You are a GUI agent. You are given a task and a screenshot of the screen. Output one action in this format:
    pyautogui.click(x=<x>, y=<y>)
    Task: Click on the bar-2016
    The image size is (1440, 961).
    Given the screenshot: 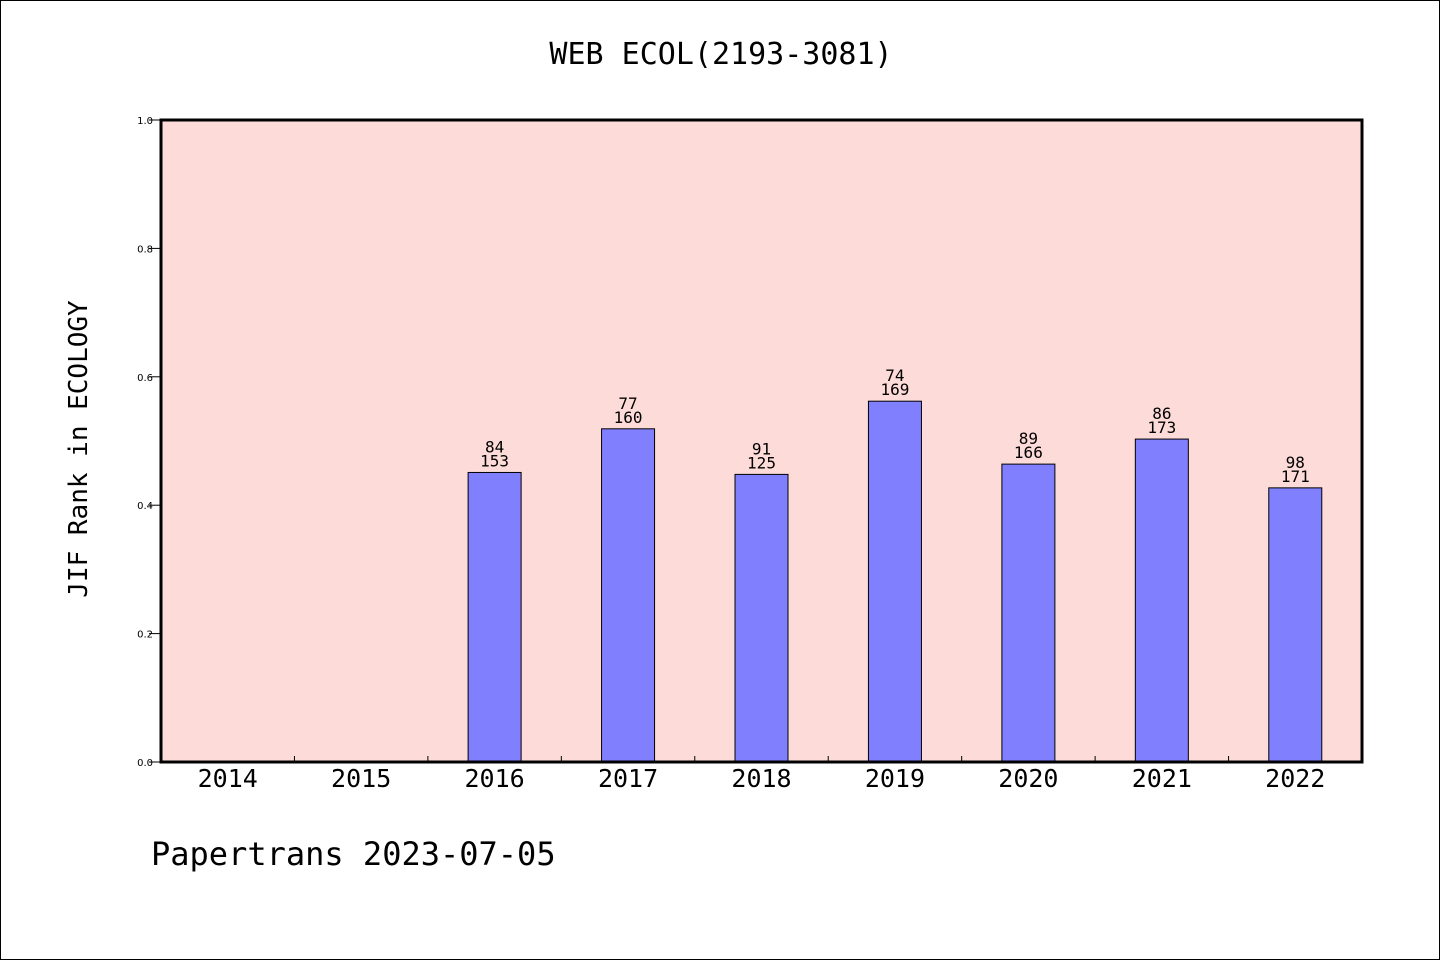 What is the action you would take?
    pyautogui.click(x=494, y=617)
    